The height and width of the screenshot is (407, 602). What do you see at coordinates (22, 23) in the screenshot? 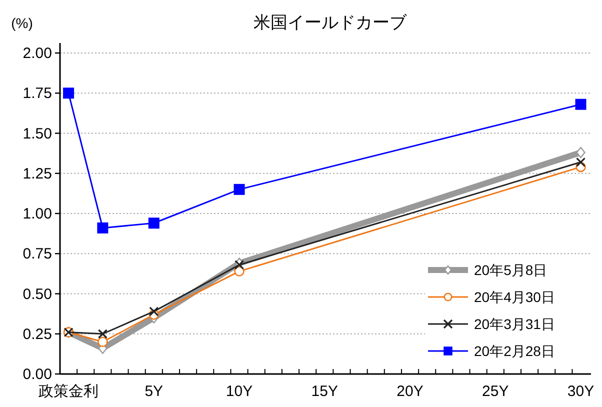
I see `y-axis-title: (%)` at bounding box center [22, 23].